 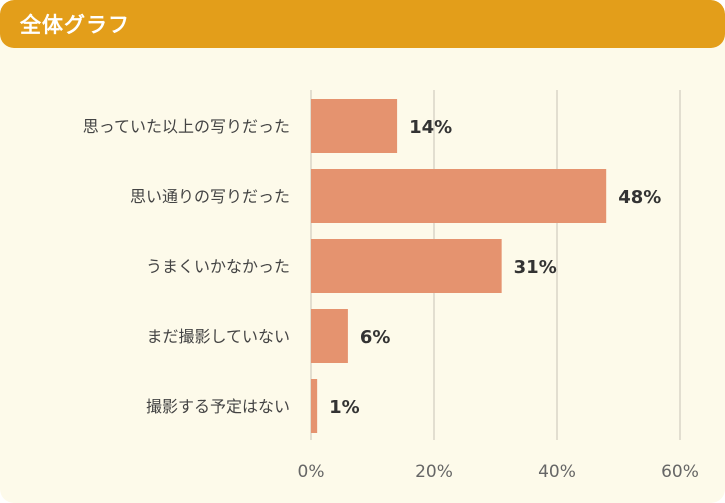 What do you see at coordinates (430, 127) in the screenshot?
I see `value-label: 14%` at bounding box center [430, 127].